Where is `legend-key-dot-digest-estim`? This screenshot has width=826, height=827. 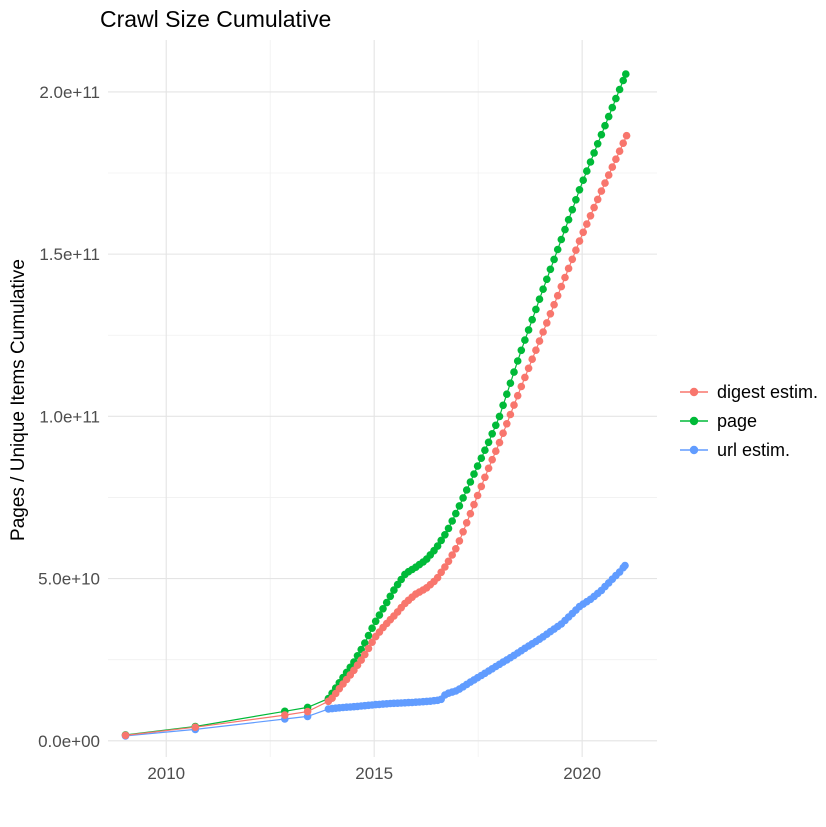 legend-key-dot-digest-estim is located at coordinates (694, 392).